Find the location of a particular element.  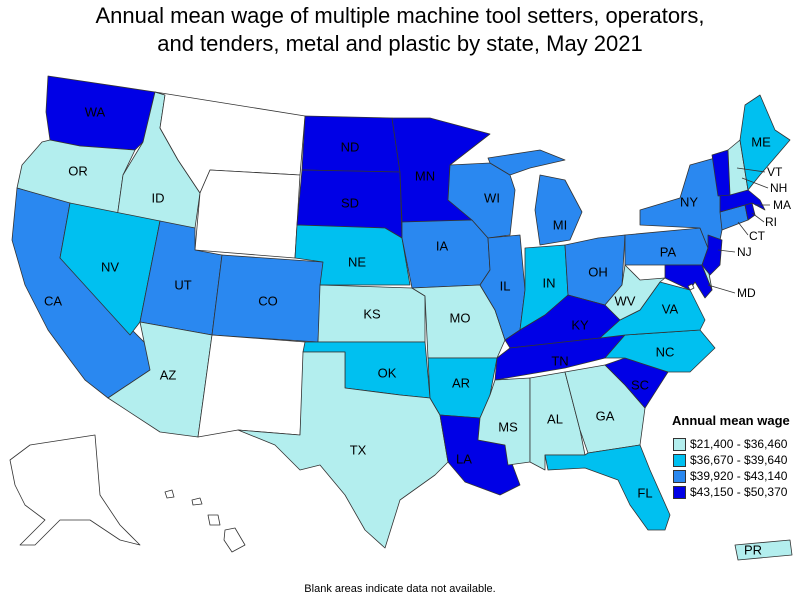

label-NE: NE is located at coordinates (357, 261).